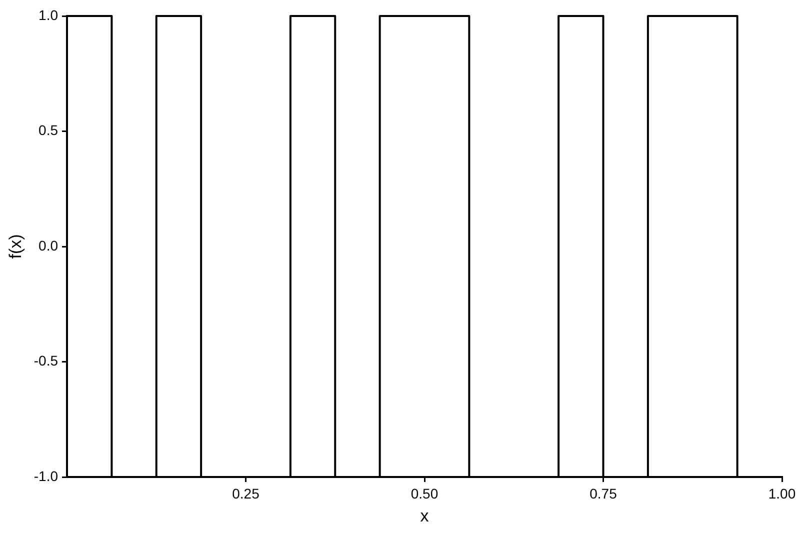 This screenshot has width=800, height=533. What do you see at coordinates (48, 14) in the screenshot?
I see `y-tick-label: 1.0` at bounding box center [48, 14].